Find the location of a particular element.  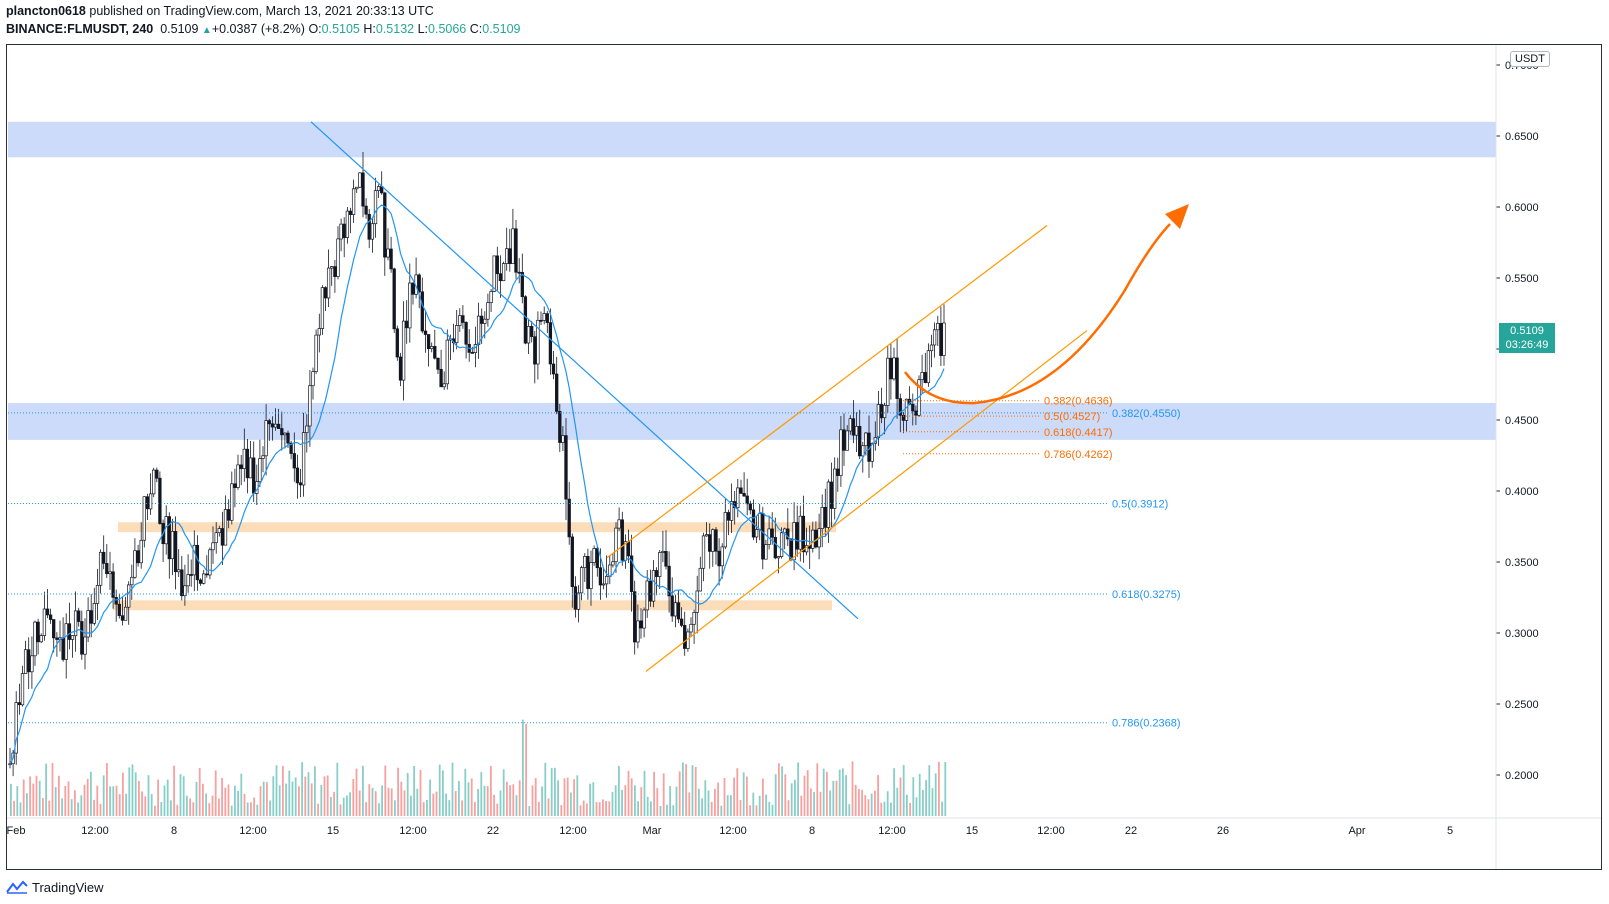

low-value: 0.5066 is located at coordinates (447, 29).